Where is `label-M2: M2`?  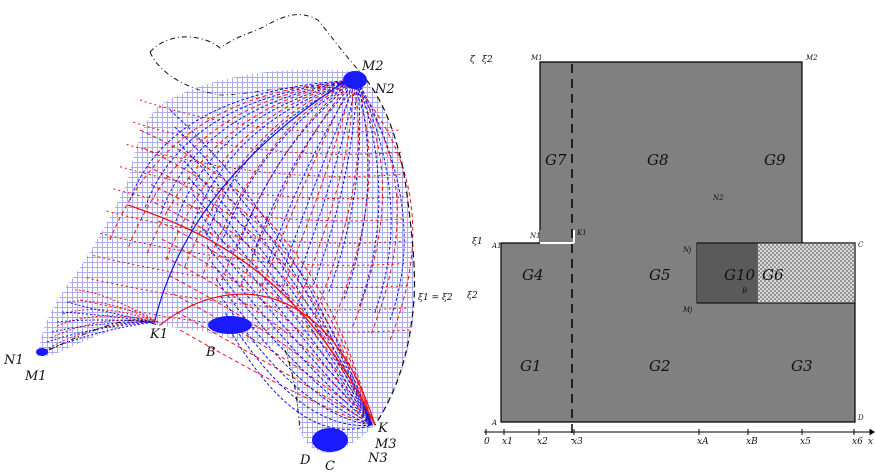
label-M2: M2 is located at coordinates (372, 66).